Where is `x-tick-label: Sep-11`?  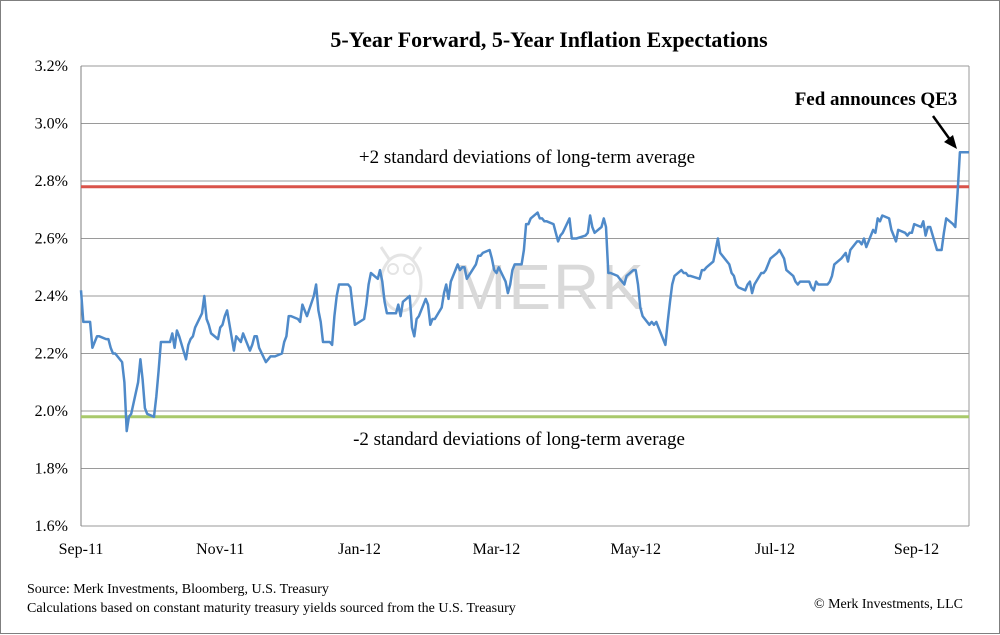 x-tick-label: Sep-11 is located at coordinates (81, 549).